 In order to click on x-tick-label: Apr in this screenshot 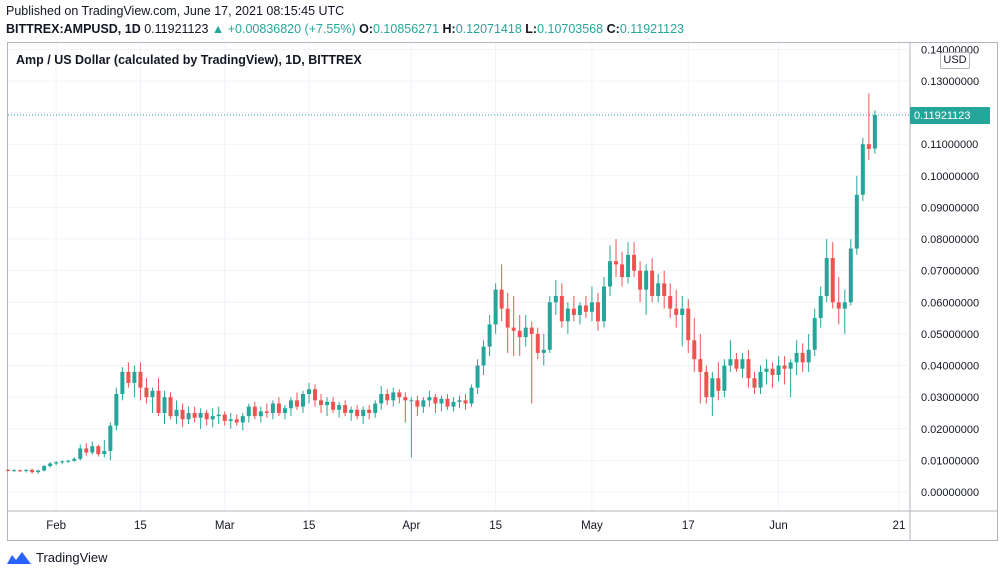, I will do `click(411, 526)`.